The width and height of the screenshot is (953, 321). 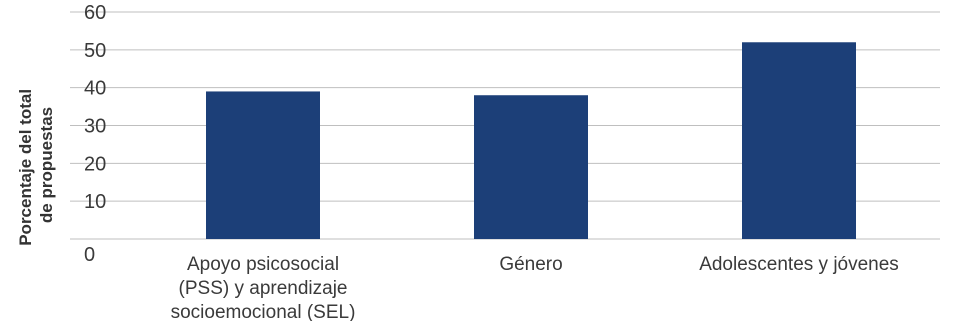 I want to click on x-category-label: Género, so click(x=530, y=264).